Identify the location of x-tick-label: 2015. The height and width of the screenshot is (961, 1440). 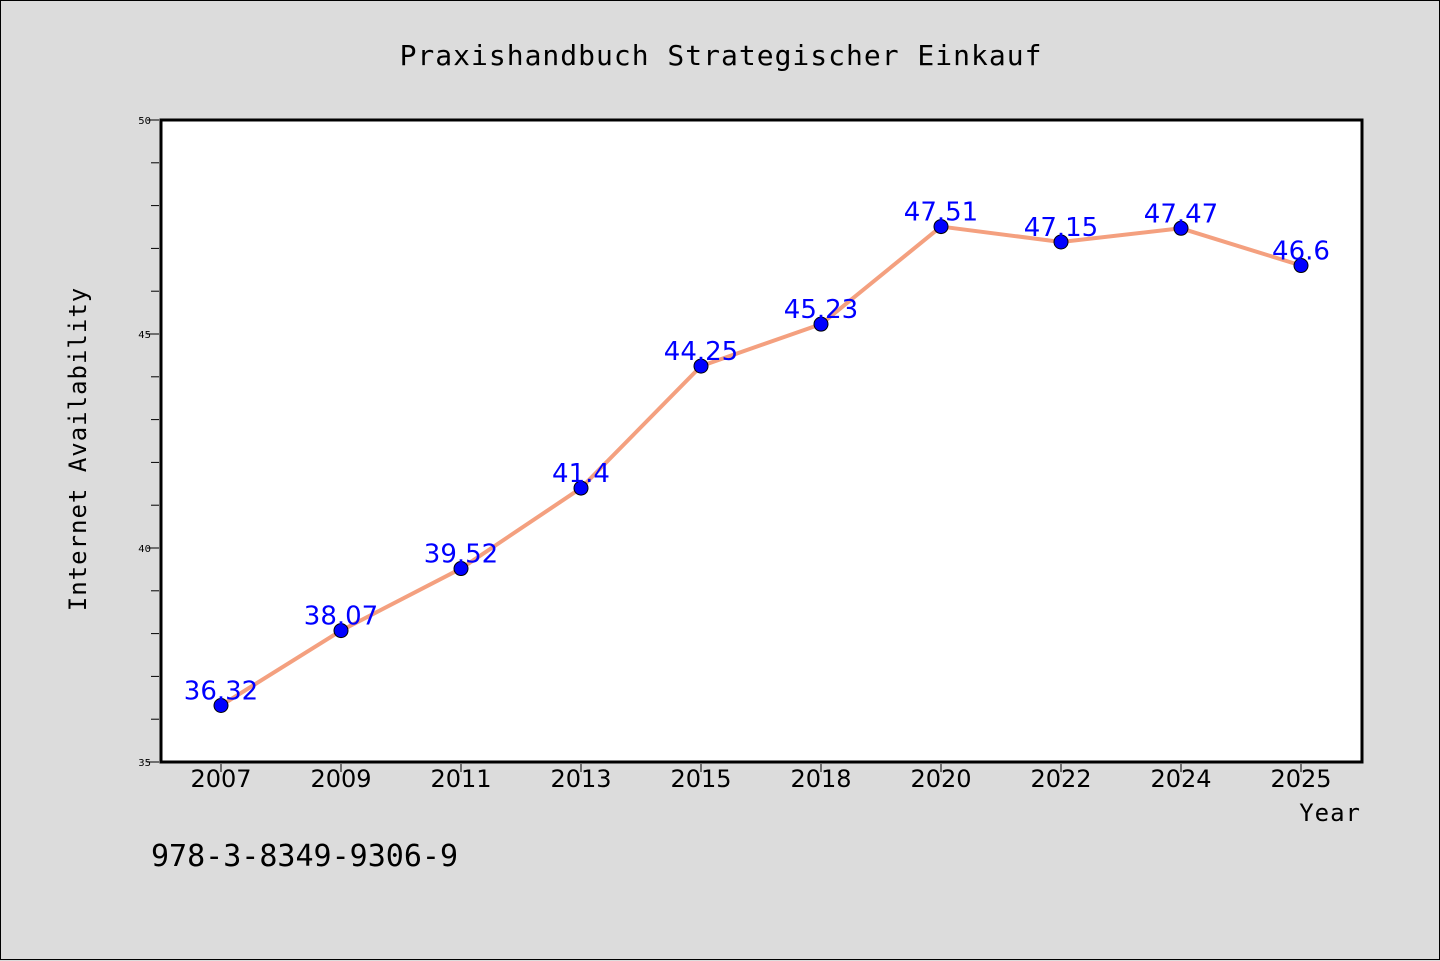
(700, 779).